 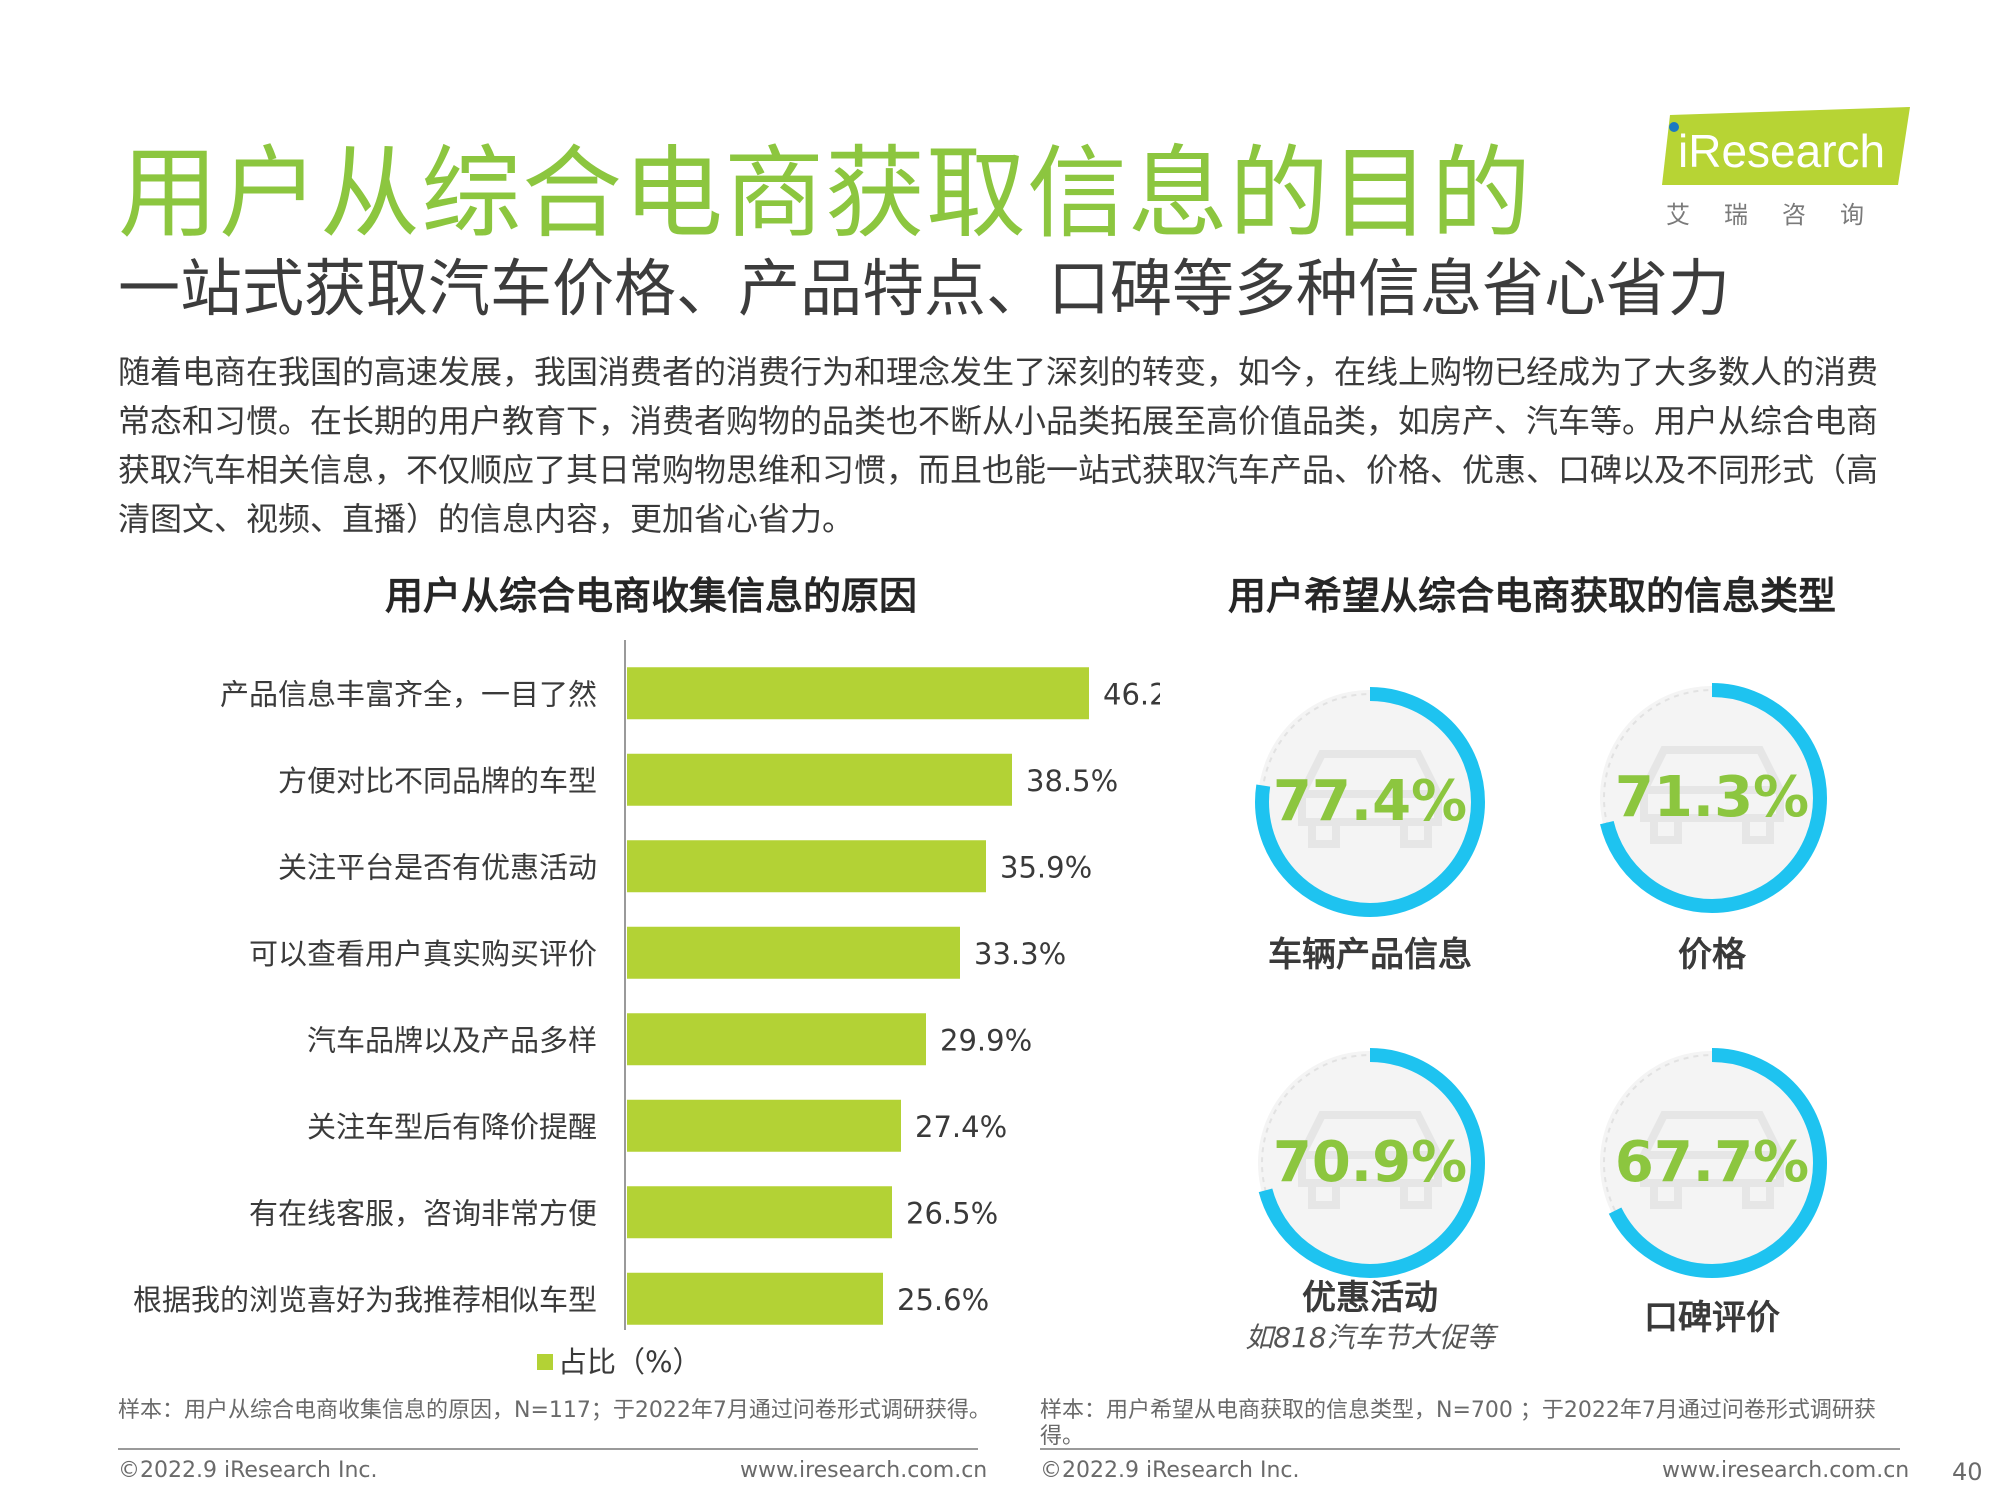 I want to click on ring-gauge: 70.9%, so click(x=1370, y=1163).